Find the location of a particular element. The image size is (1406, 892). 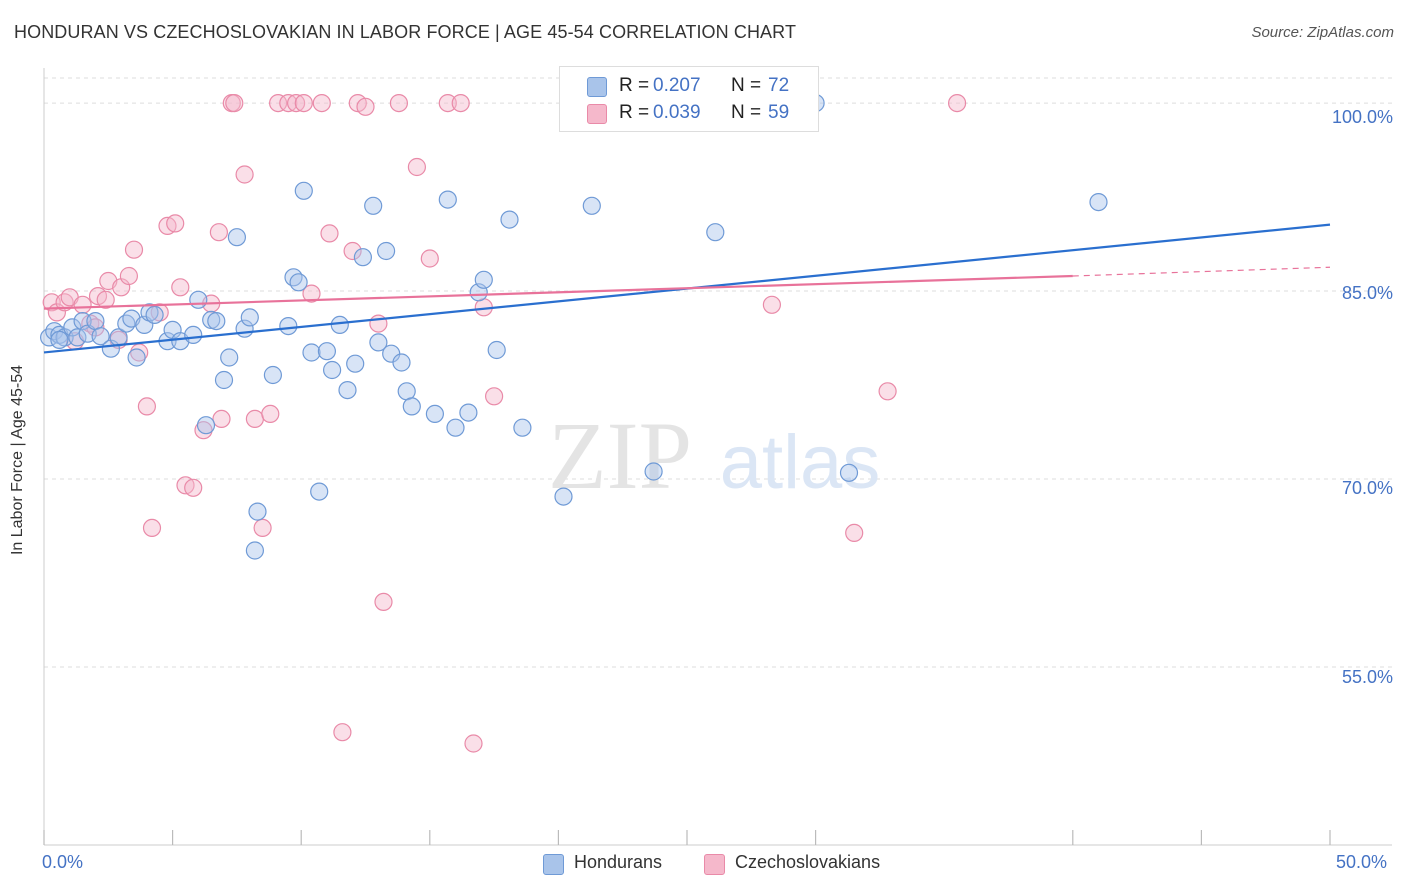

y-axis-label-text: In Labor Force | Age 45-54 is located at coordinates (17, 460).